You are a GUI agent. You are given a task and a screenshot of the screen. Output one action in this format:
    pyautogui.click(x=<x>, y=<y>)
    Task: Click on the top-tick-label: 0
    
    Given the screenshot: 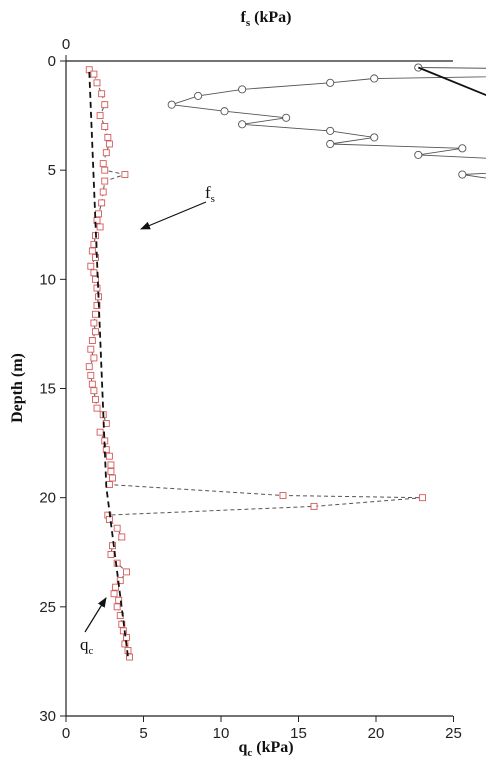 What is the action you would take?
    pyautogui.click(x=66, y=44)
    